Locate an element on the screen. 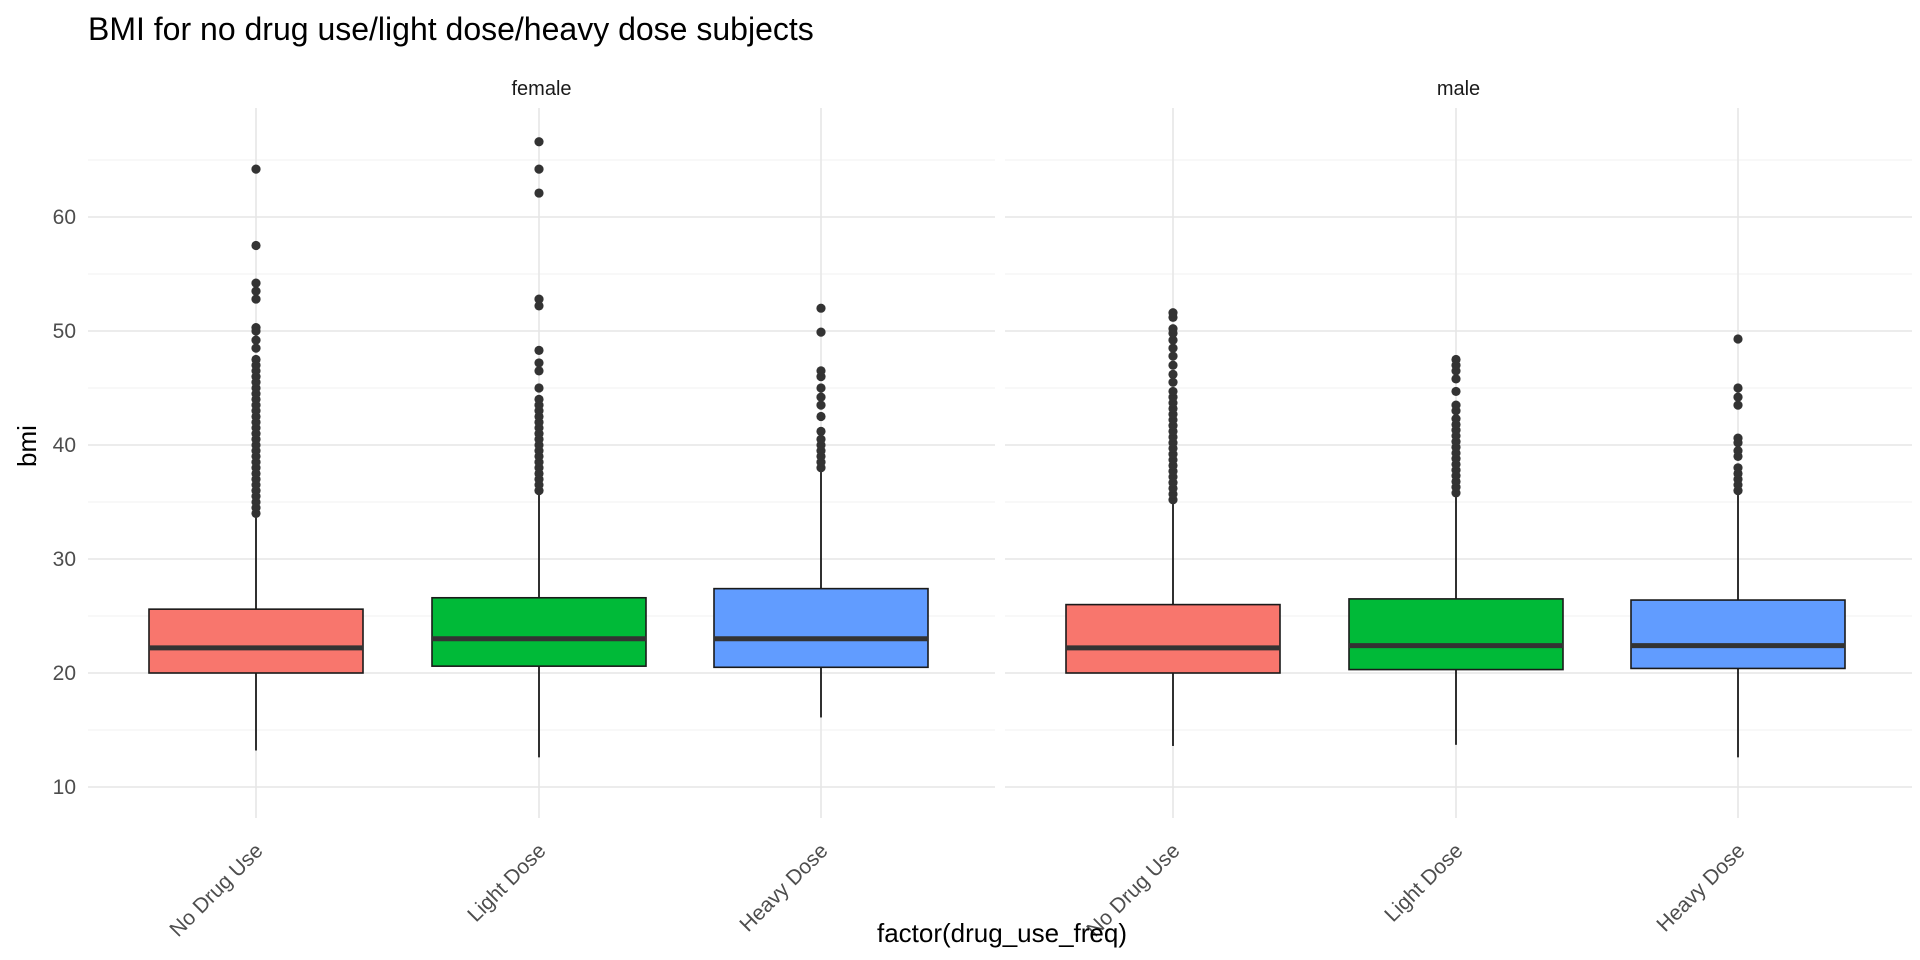 This screenshot has width=1920, height=960. x-axis-label: factor(drug_use_freq) is located at coordinates (1002, 933).